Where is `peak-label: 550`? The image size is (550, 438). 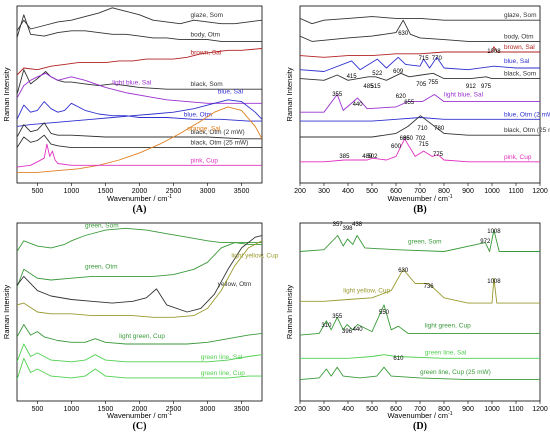 peak-label: 550 is located at coordinates (384, 313).